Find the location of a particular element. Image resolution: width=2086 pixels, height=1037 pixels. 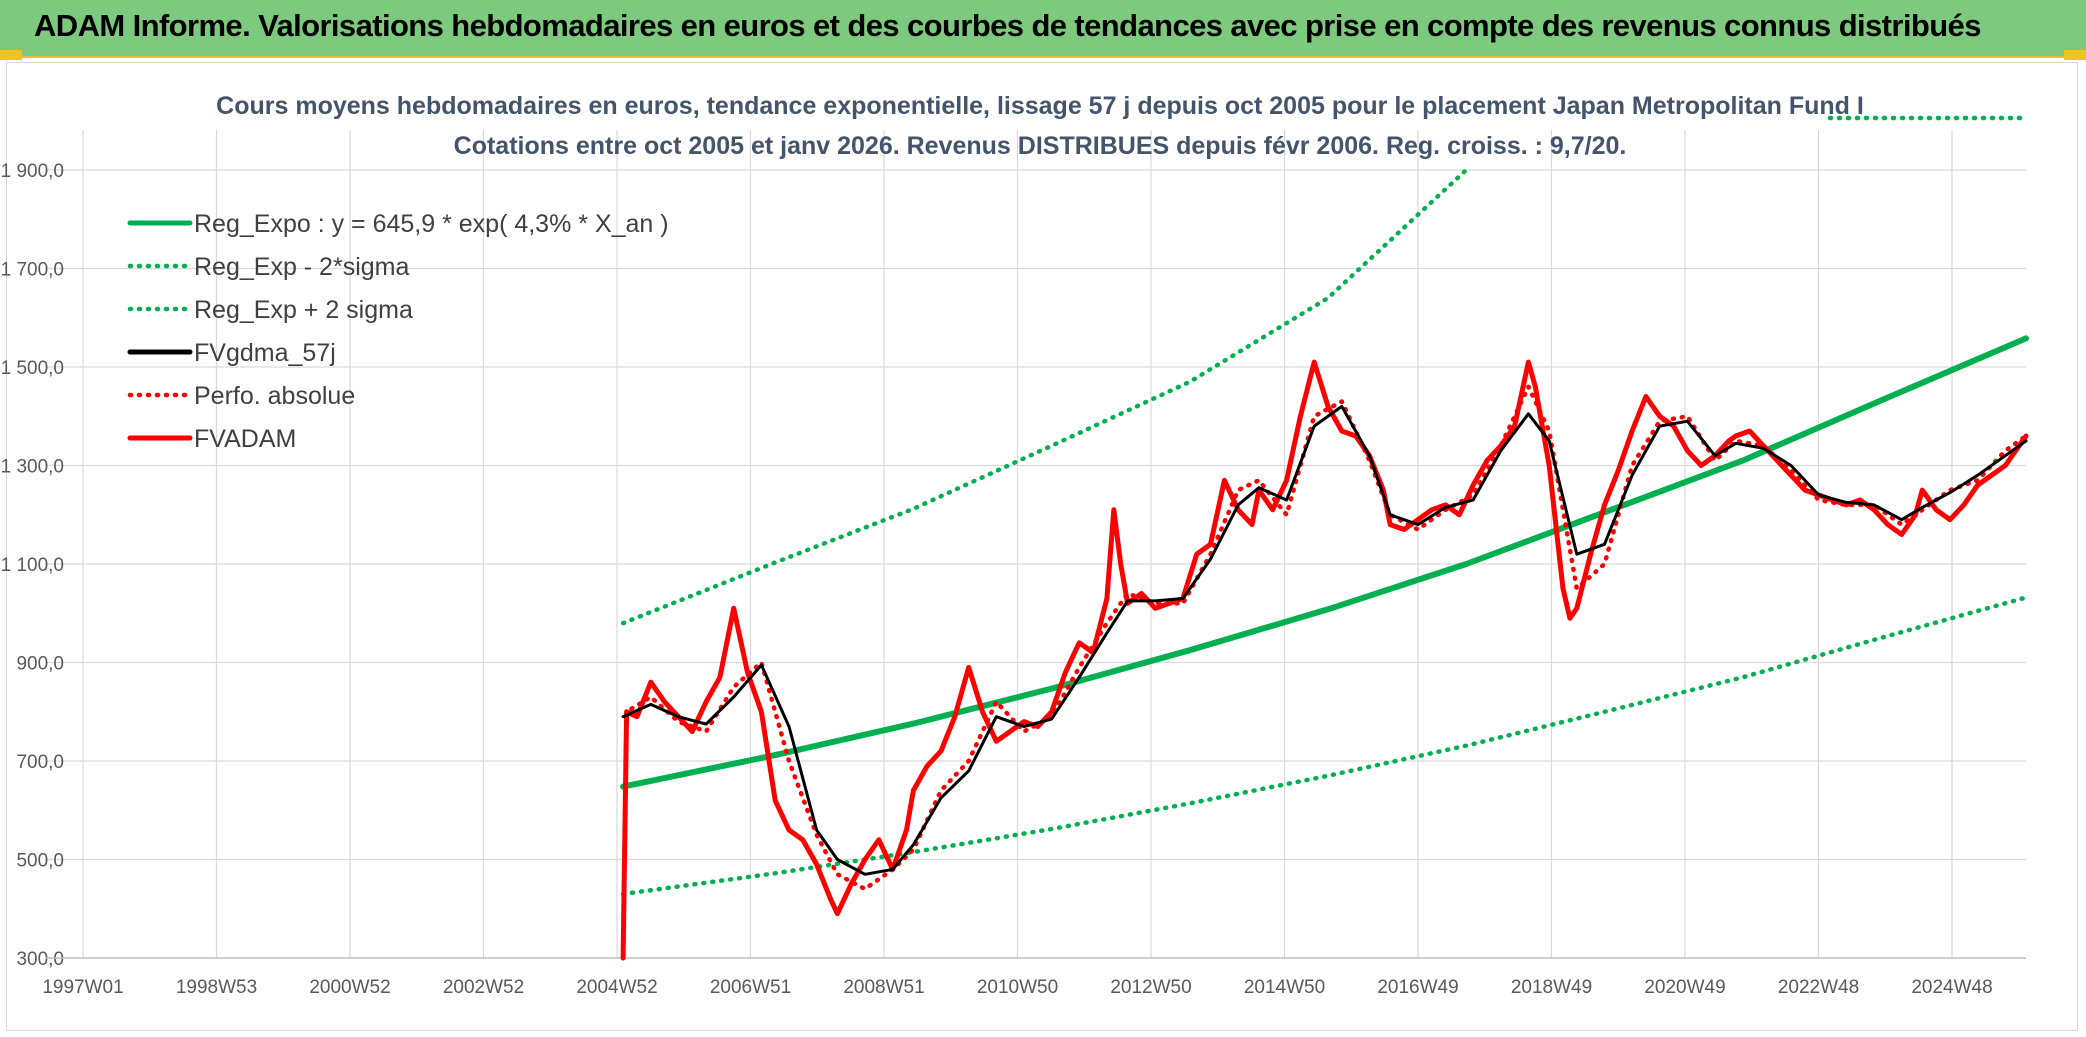

y-tick-label: 300,0 is located at coordinates (40, 959).